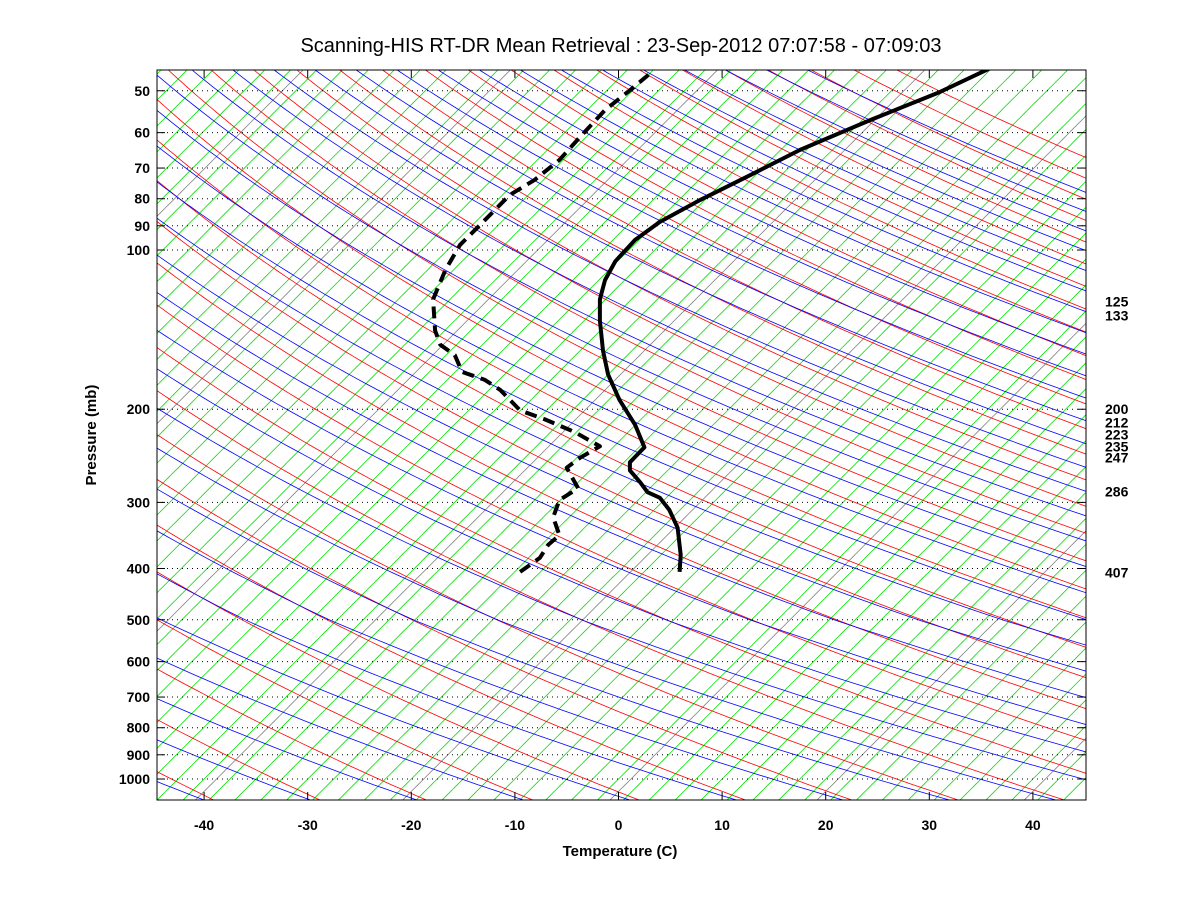  I want to click on y-axis-label: Pressure (mb), so click(91, 435).